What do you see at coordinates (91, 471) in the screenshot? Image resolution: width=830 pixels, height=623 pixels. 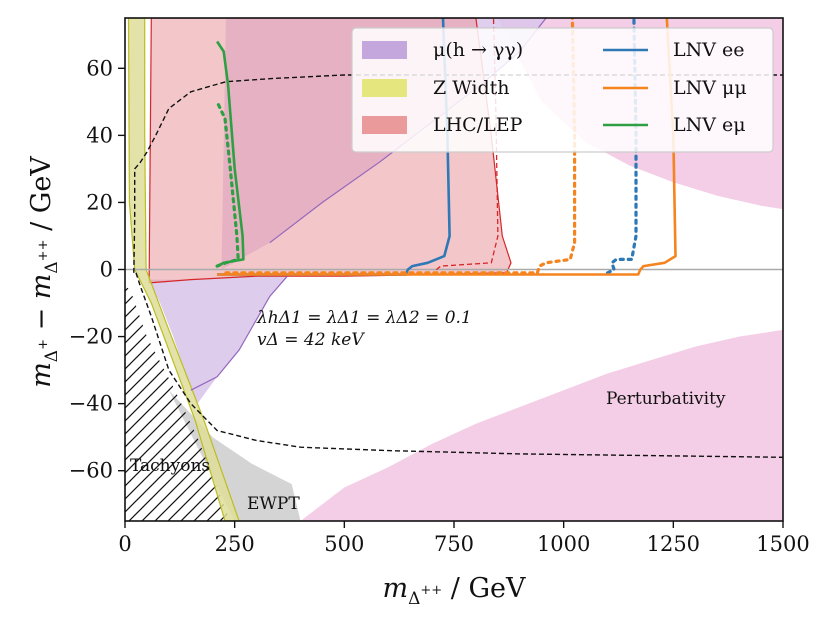 I see `y-tick-label: −60` at bounding box center [91, 471].